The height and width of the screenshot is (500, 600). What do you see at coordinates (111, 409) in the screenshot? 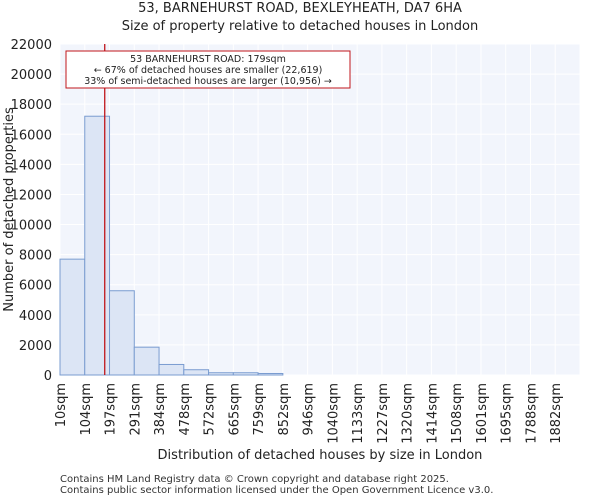
I see `x-tick-label: 197sqm` at bounding box center [111, 409].